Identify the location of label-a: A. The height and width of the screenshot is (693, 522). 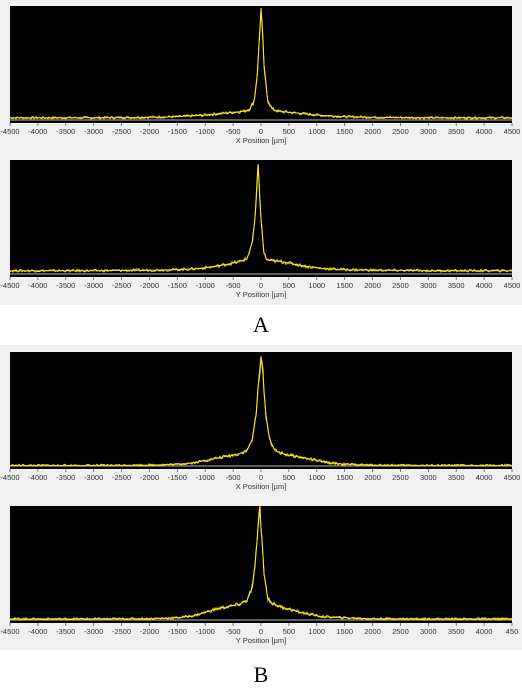
(261, 324).